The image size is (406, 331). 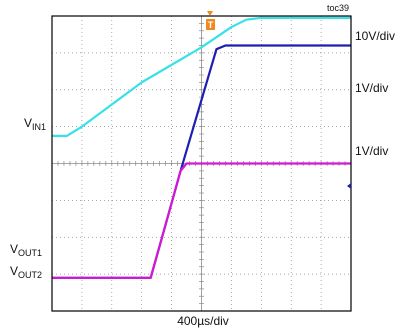 I want to click on vout2-label: VOUT2, so click(x=26, y=272).